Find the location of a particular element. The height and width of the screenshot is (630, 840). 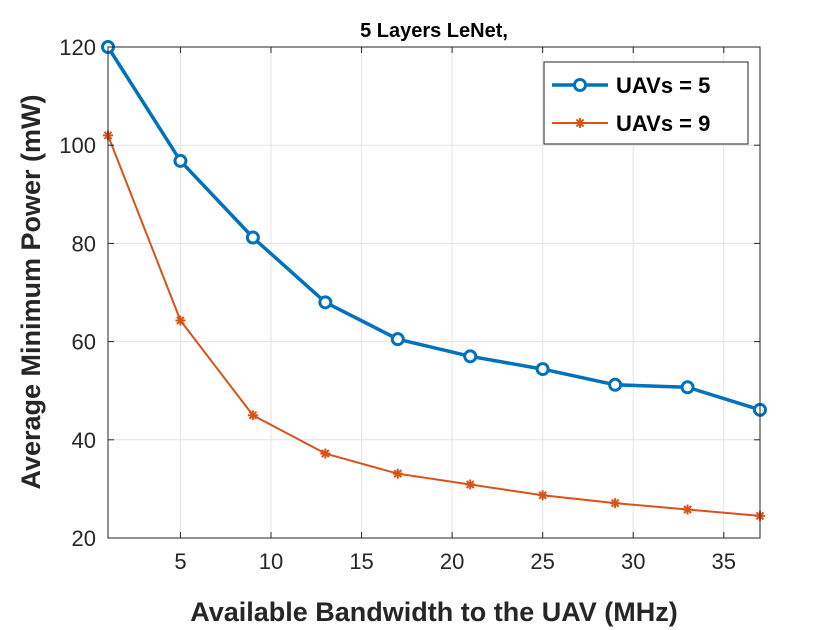

x-tick-label: 5 is located at coordinates (180, 561).